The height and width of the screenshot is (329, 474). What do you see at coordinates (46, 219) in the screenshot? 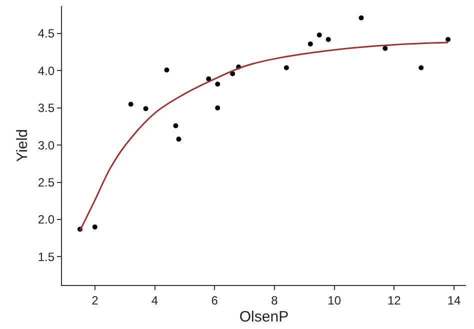
I see `y-tick-label: 2.0` at bounding box center [46, 219].